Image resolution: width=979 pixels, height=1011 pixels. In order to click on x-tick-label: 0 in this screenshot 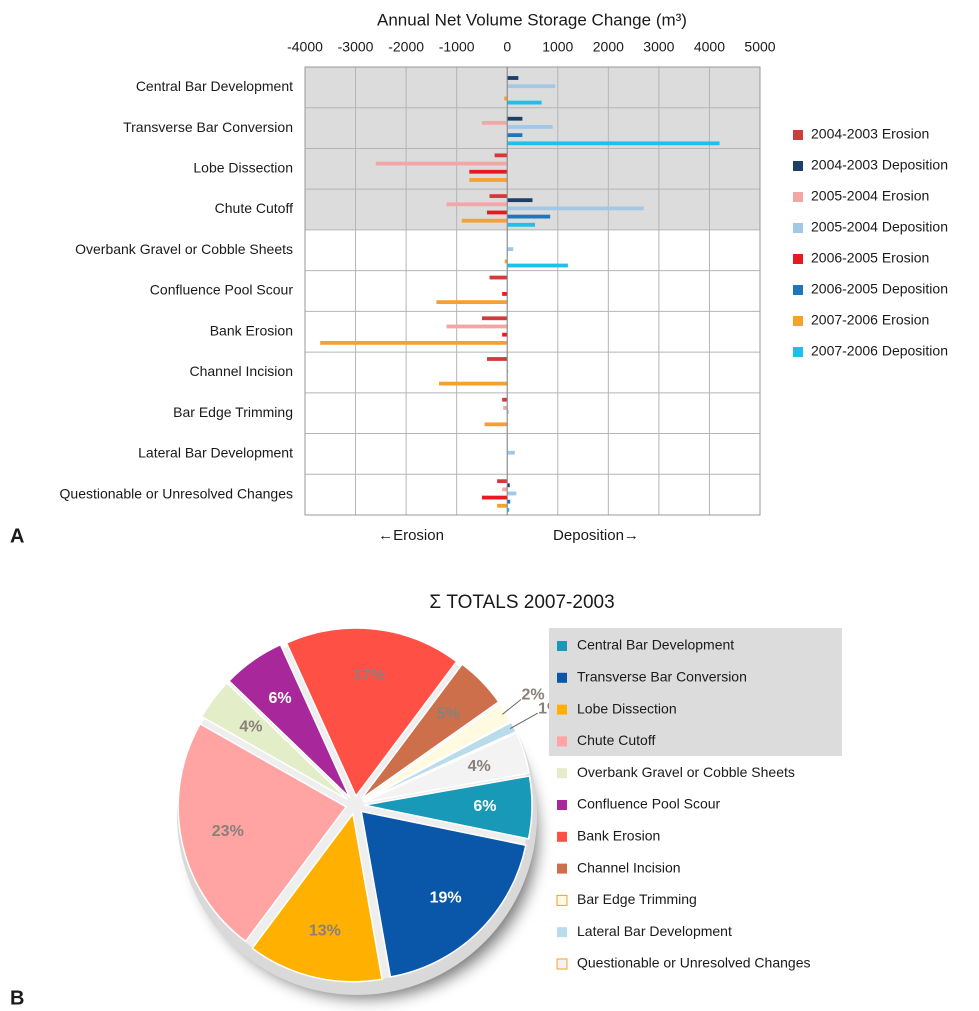, I will do `click(507, 47)`.